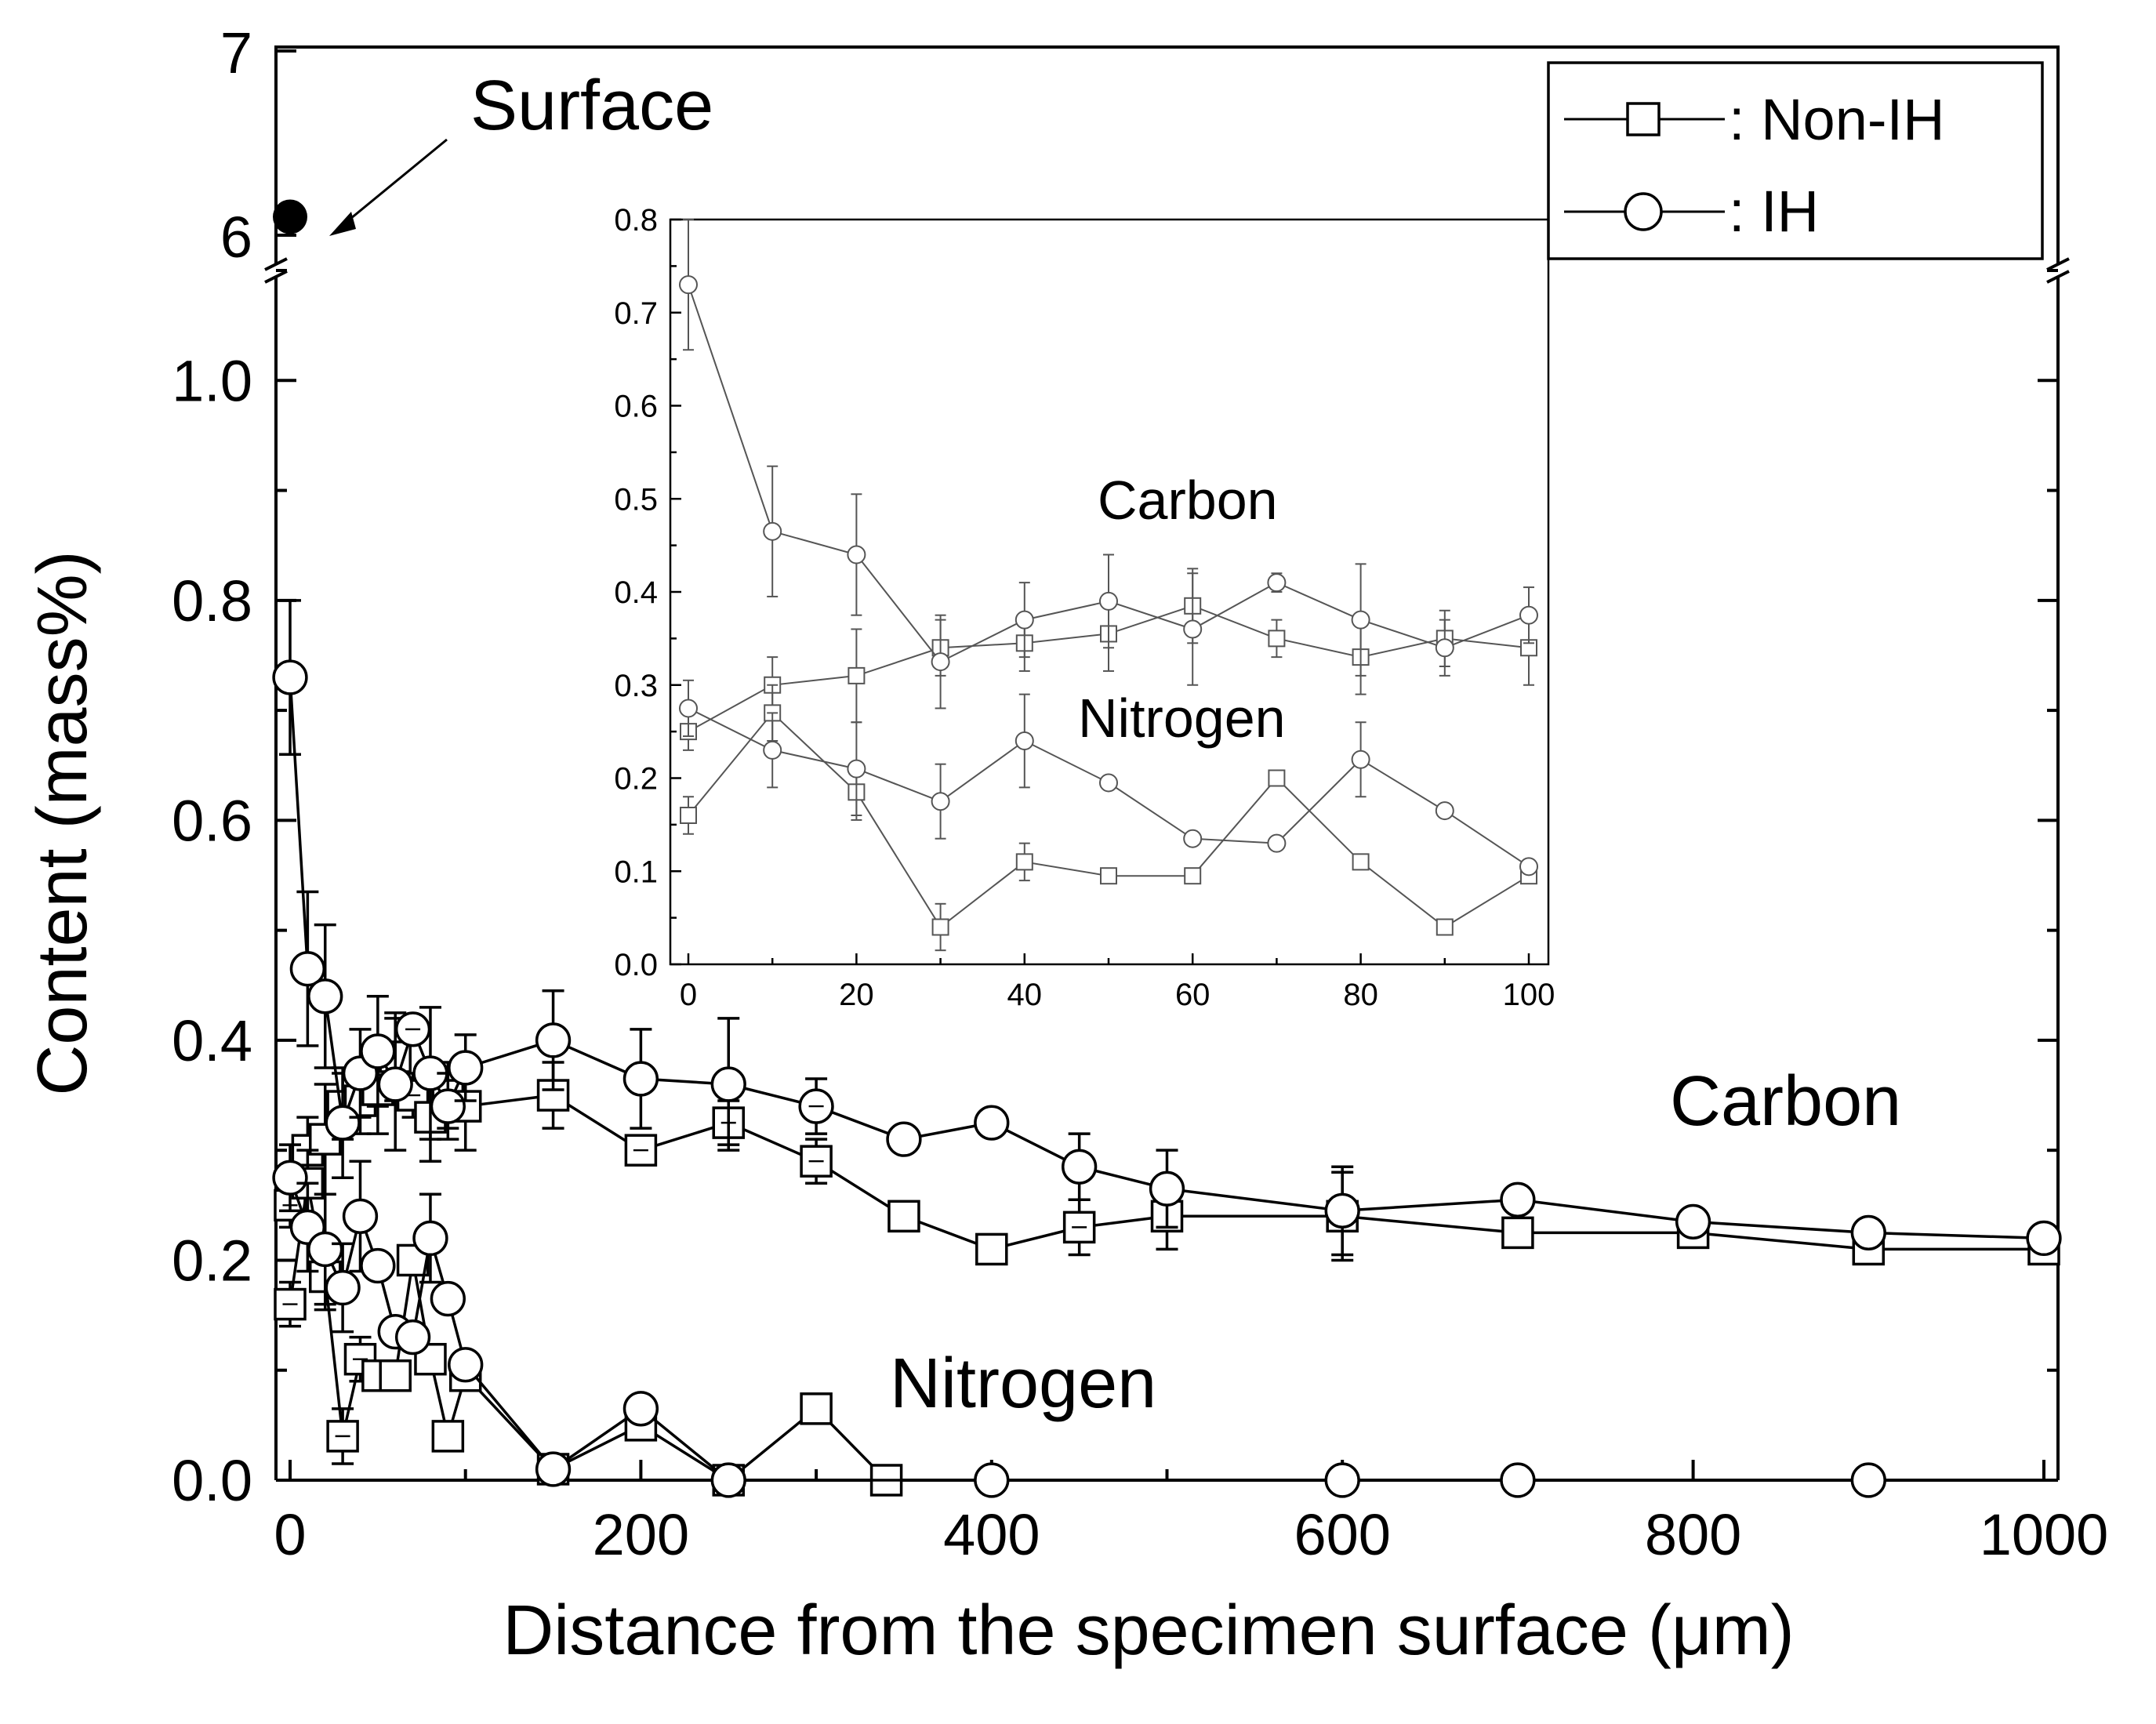 This screenshot has width=2156, height=1724. Describe the element at coordinates (342, 224) in the screenshot. I see `surface-arrow-head` at that location.